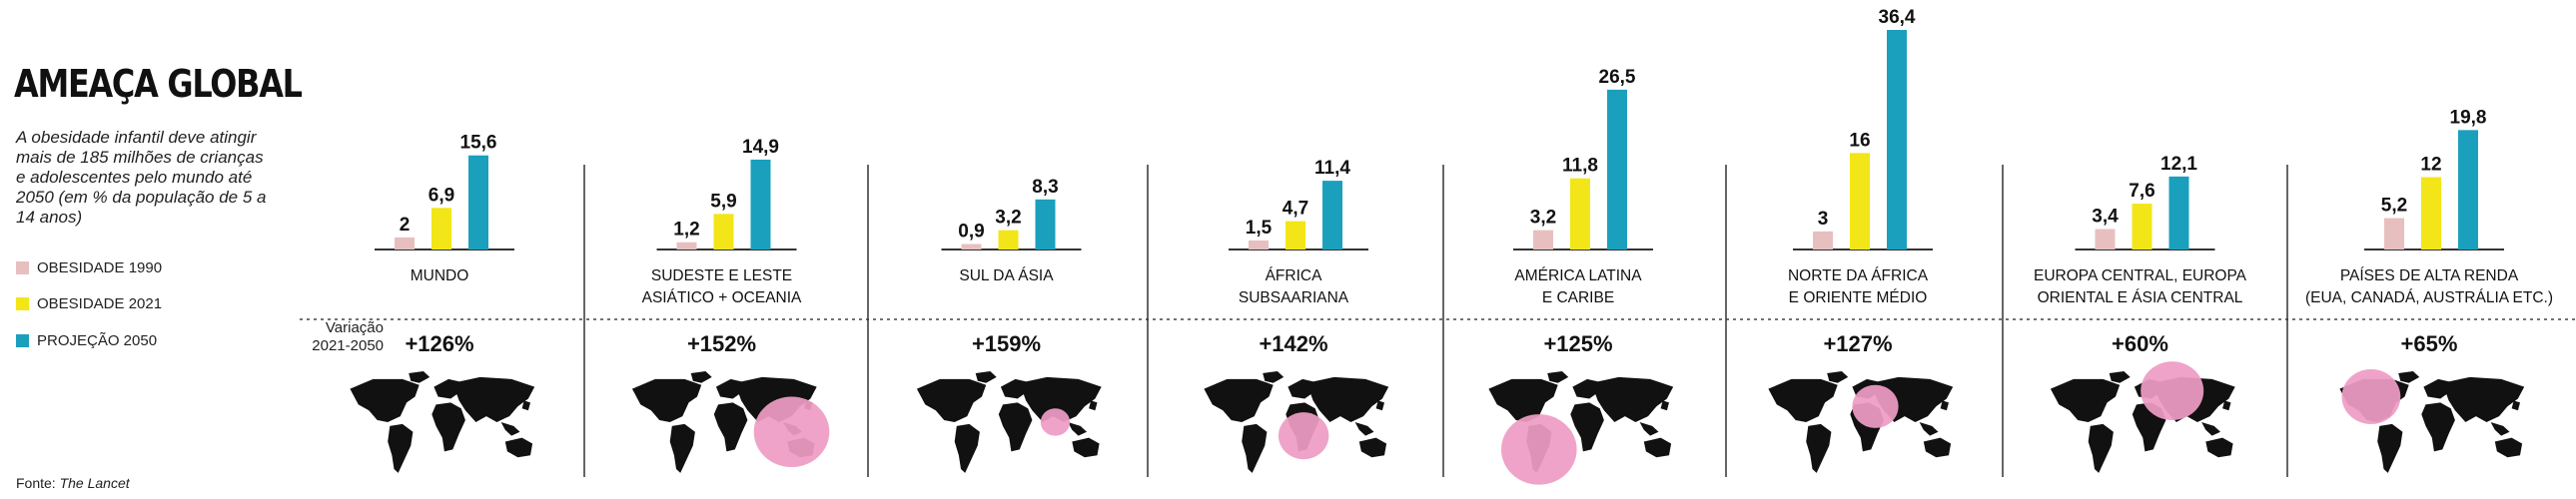 The height and width of the screenshot is (499, 2576). I want to click on value-label-4-1: 1,5, so click(1260, 228).